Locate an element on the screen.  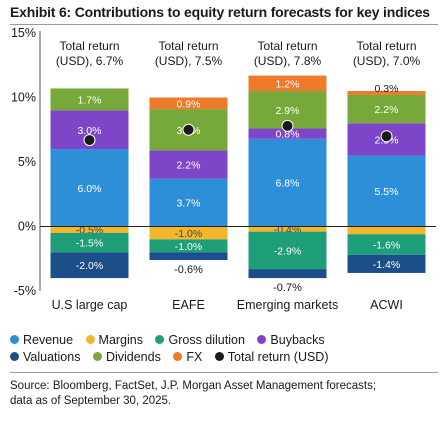
legend-item-buybacks: Buybacks is located at coordinates (291, 340).